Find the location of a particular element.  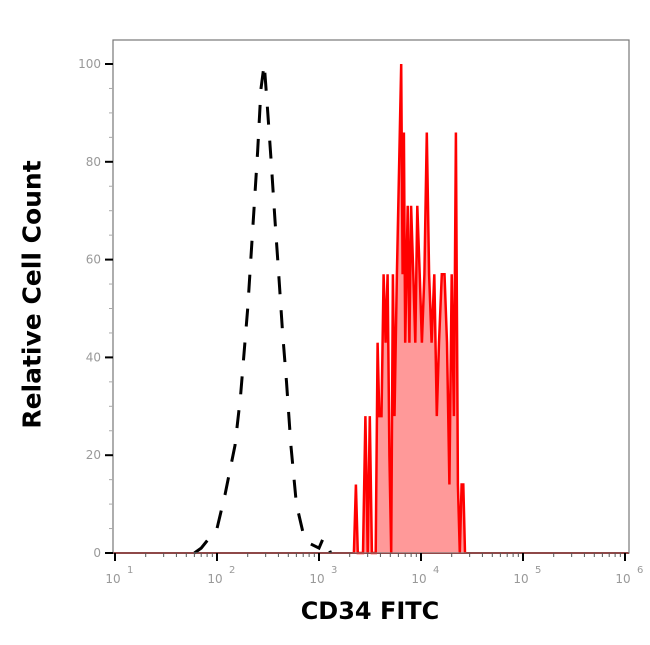

x-tick-exponent: 6 is located at coordinates (640, 570).